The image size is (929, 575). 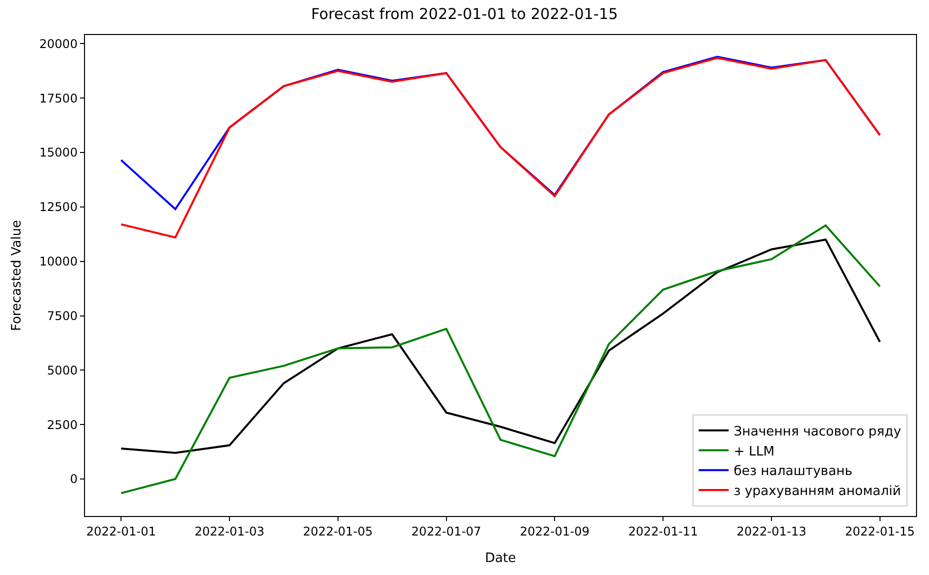 What do you see at coordinates (754, 452) in the screenshot?
I see `legend-label: + LLM` at bounding box center [754, 452].